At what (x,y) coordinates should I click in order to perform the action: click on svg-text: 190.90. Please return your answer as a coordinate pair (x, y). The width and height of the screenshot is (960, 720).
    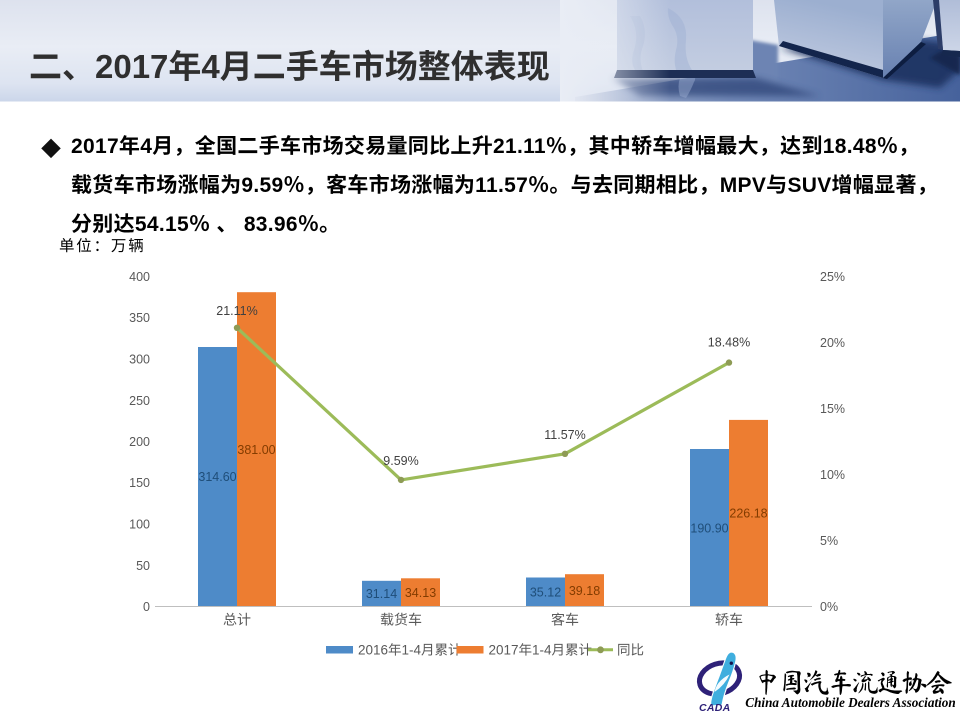
    Looking at the image, I should click on (709, 528).